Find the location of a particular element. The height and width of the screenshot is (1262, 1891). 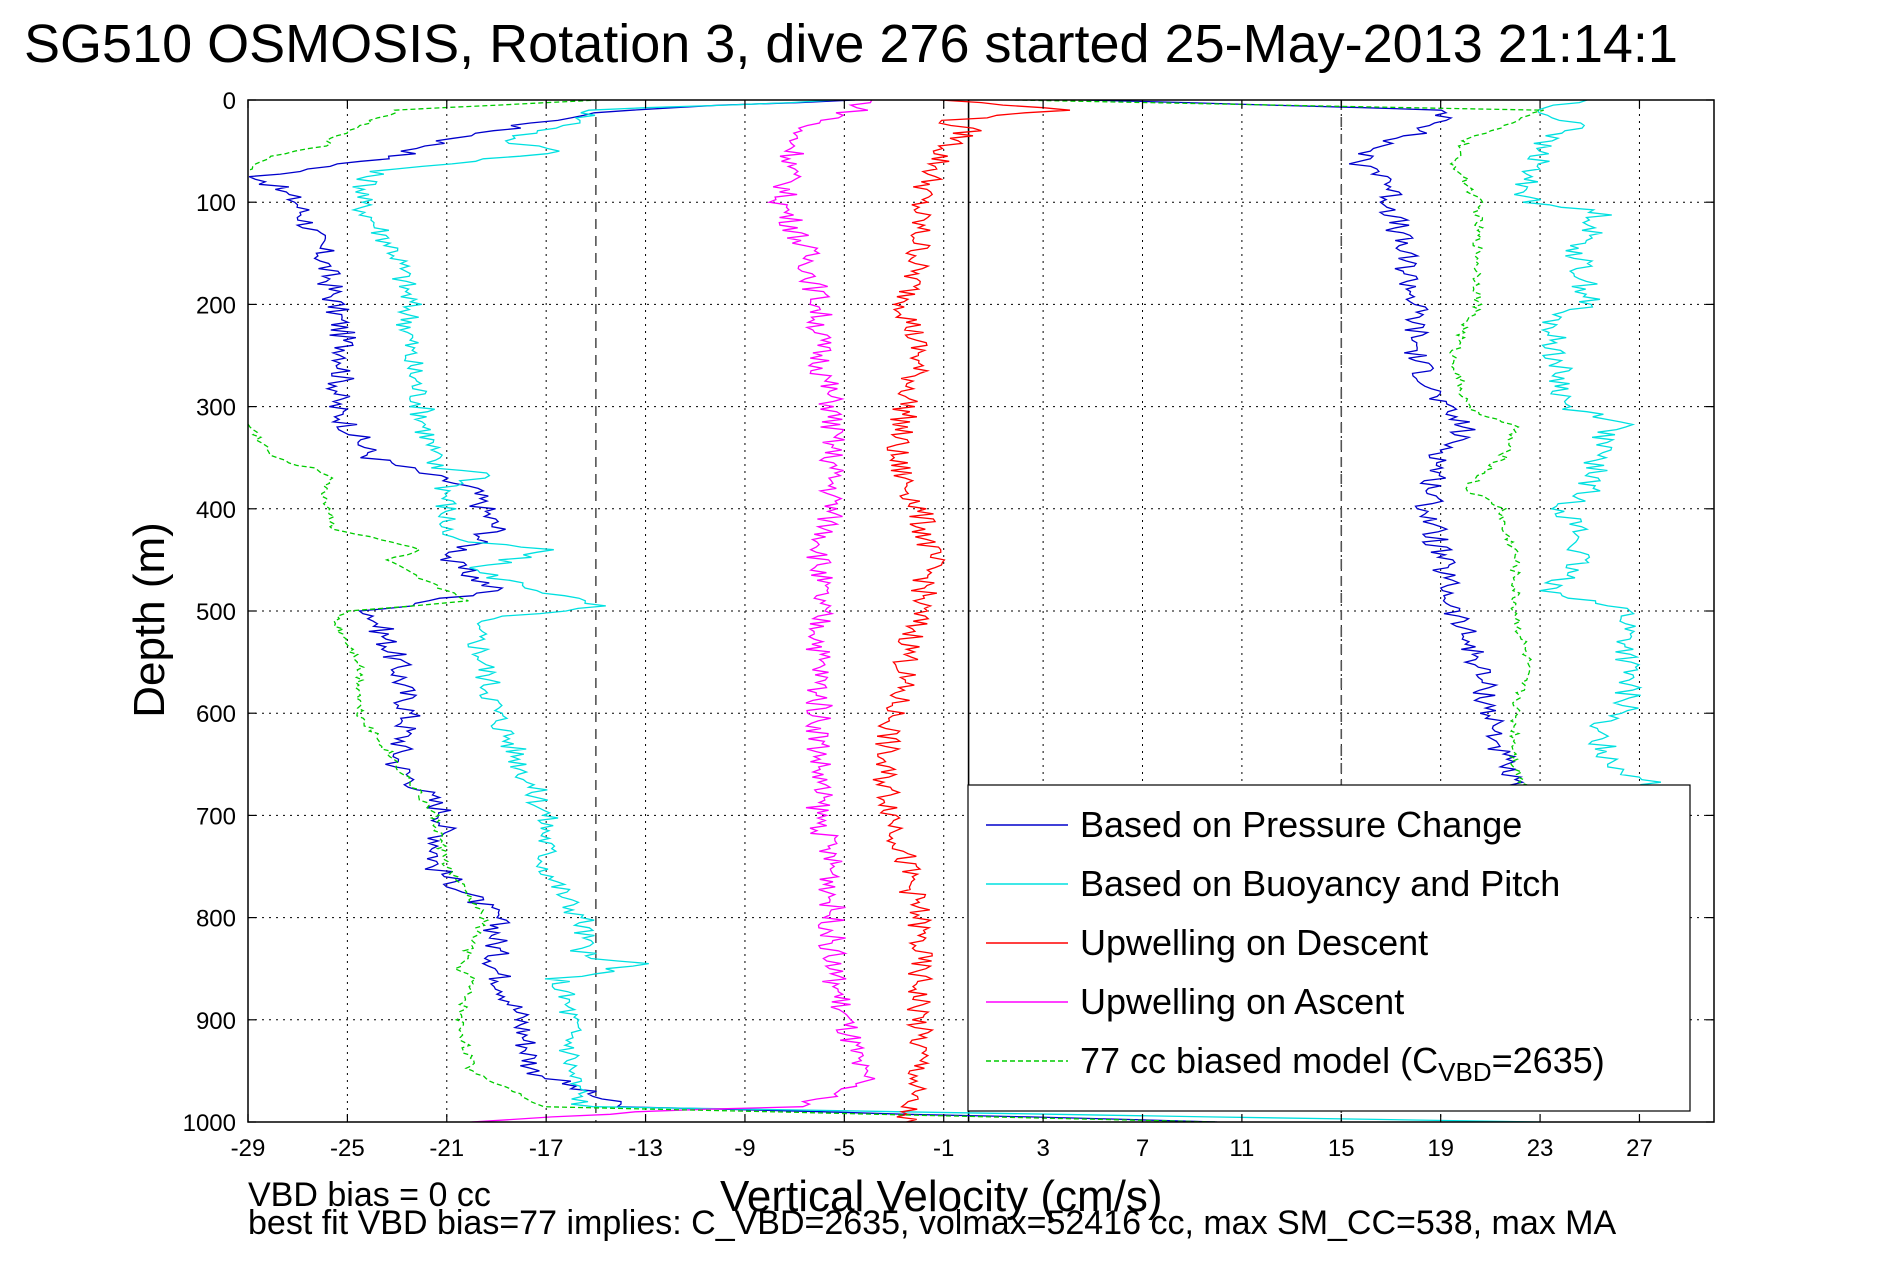

y-tick-label: 0 is located at coordinates (229, 101).